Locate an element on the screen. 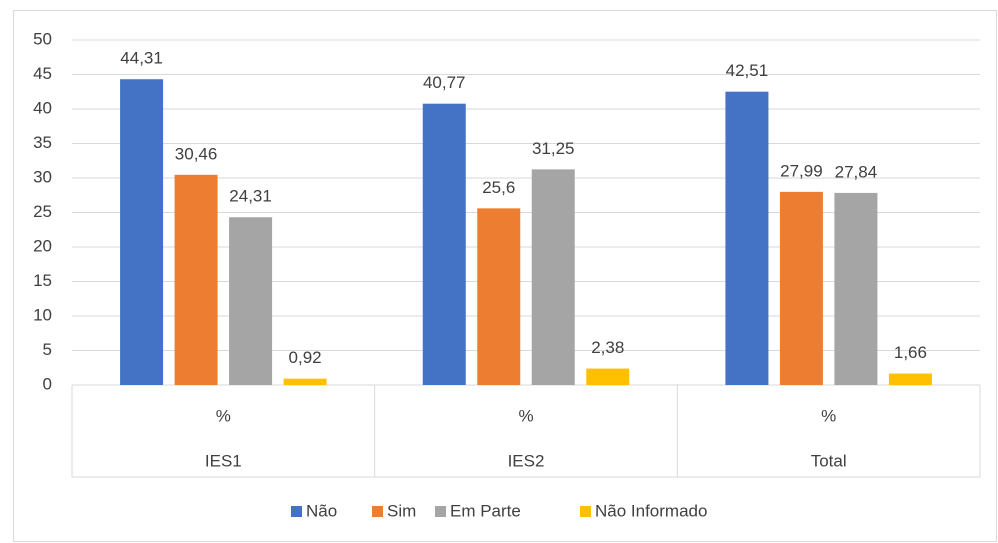 The image size is (998, 543). y-tick-label: 0 is located at coordinates (47, 383).